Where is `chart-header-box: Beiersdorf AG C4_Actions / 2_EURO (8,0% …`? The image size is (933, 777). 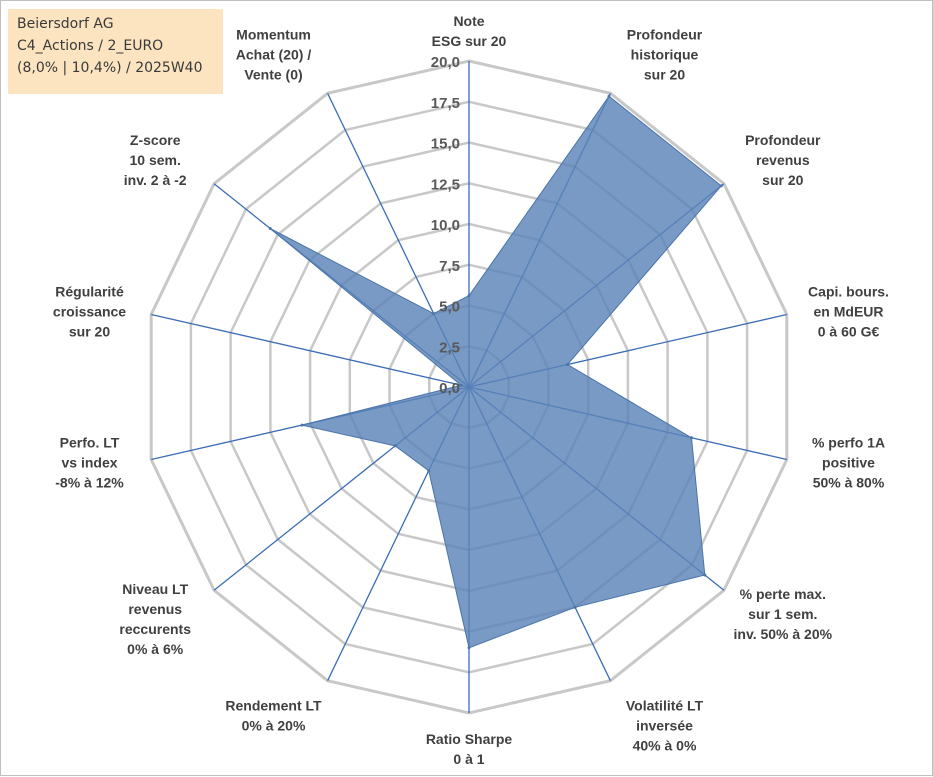 chart-header-box: Beiersdorf AG C4_Actions / 2_EURO (8,0% … is located at coordinates (115, 51).